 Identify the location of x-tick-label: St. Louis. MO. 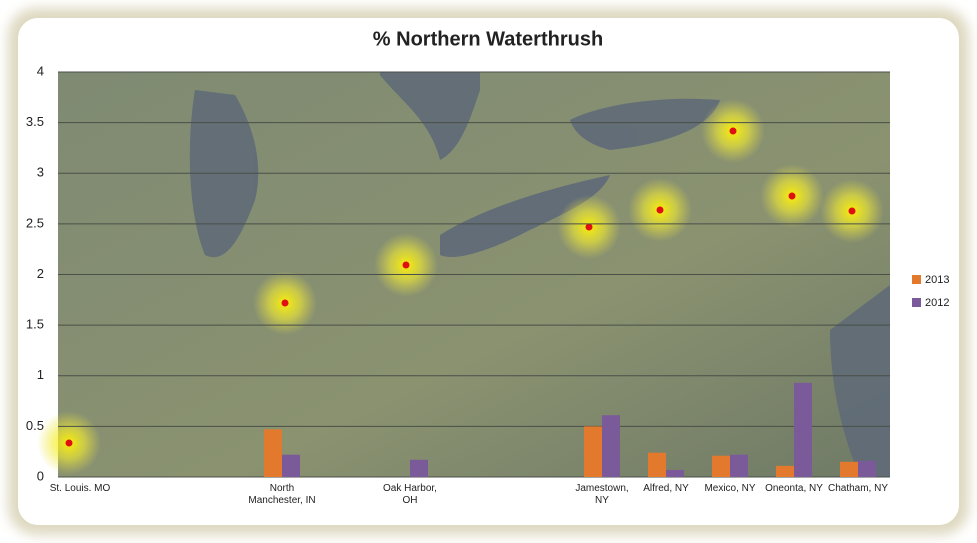
(80, 488).